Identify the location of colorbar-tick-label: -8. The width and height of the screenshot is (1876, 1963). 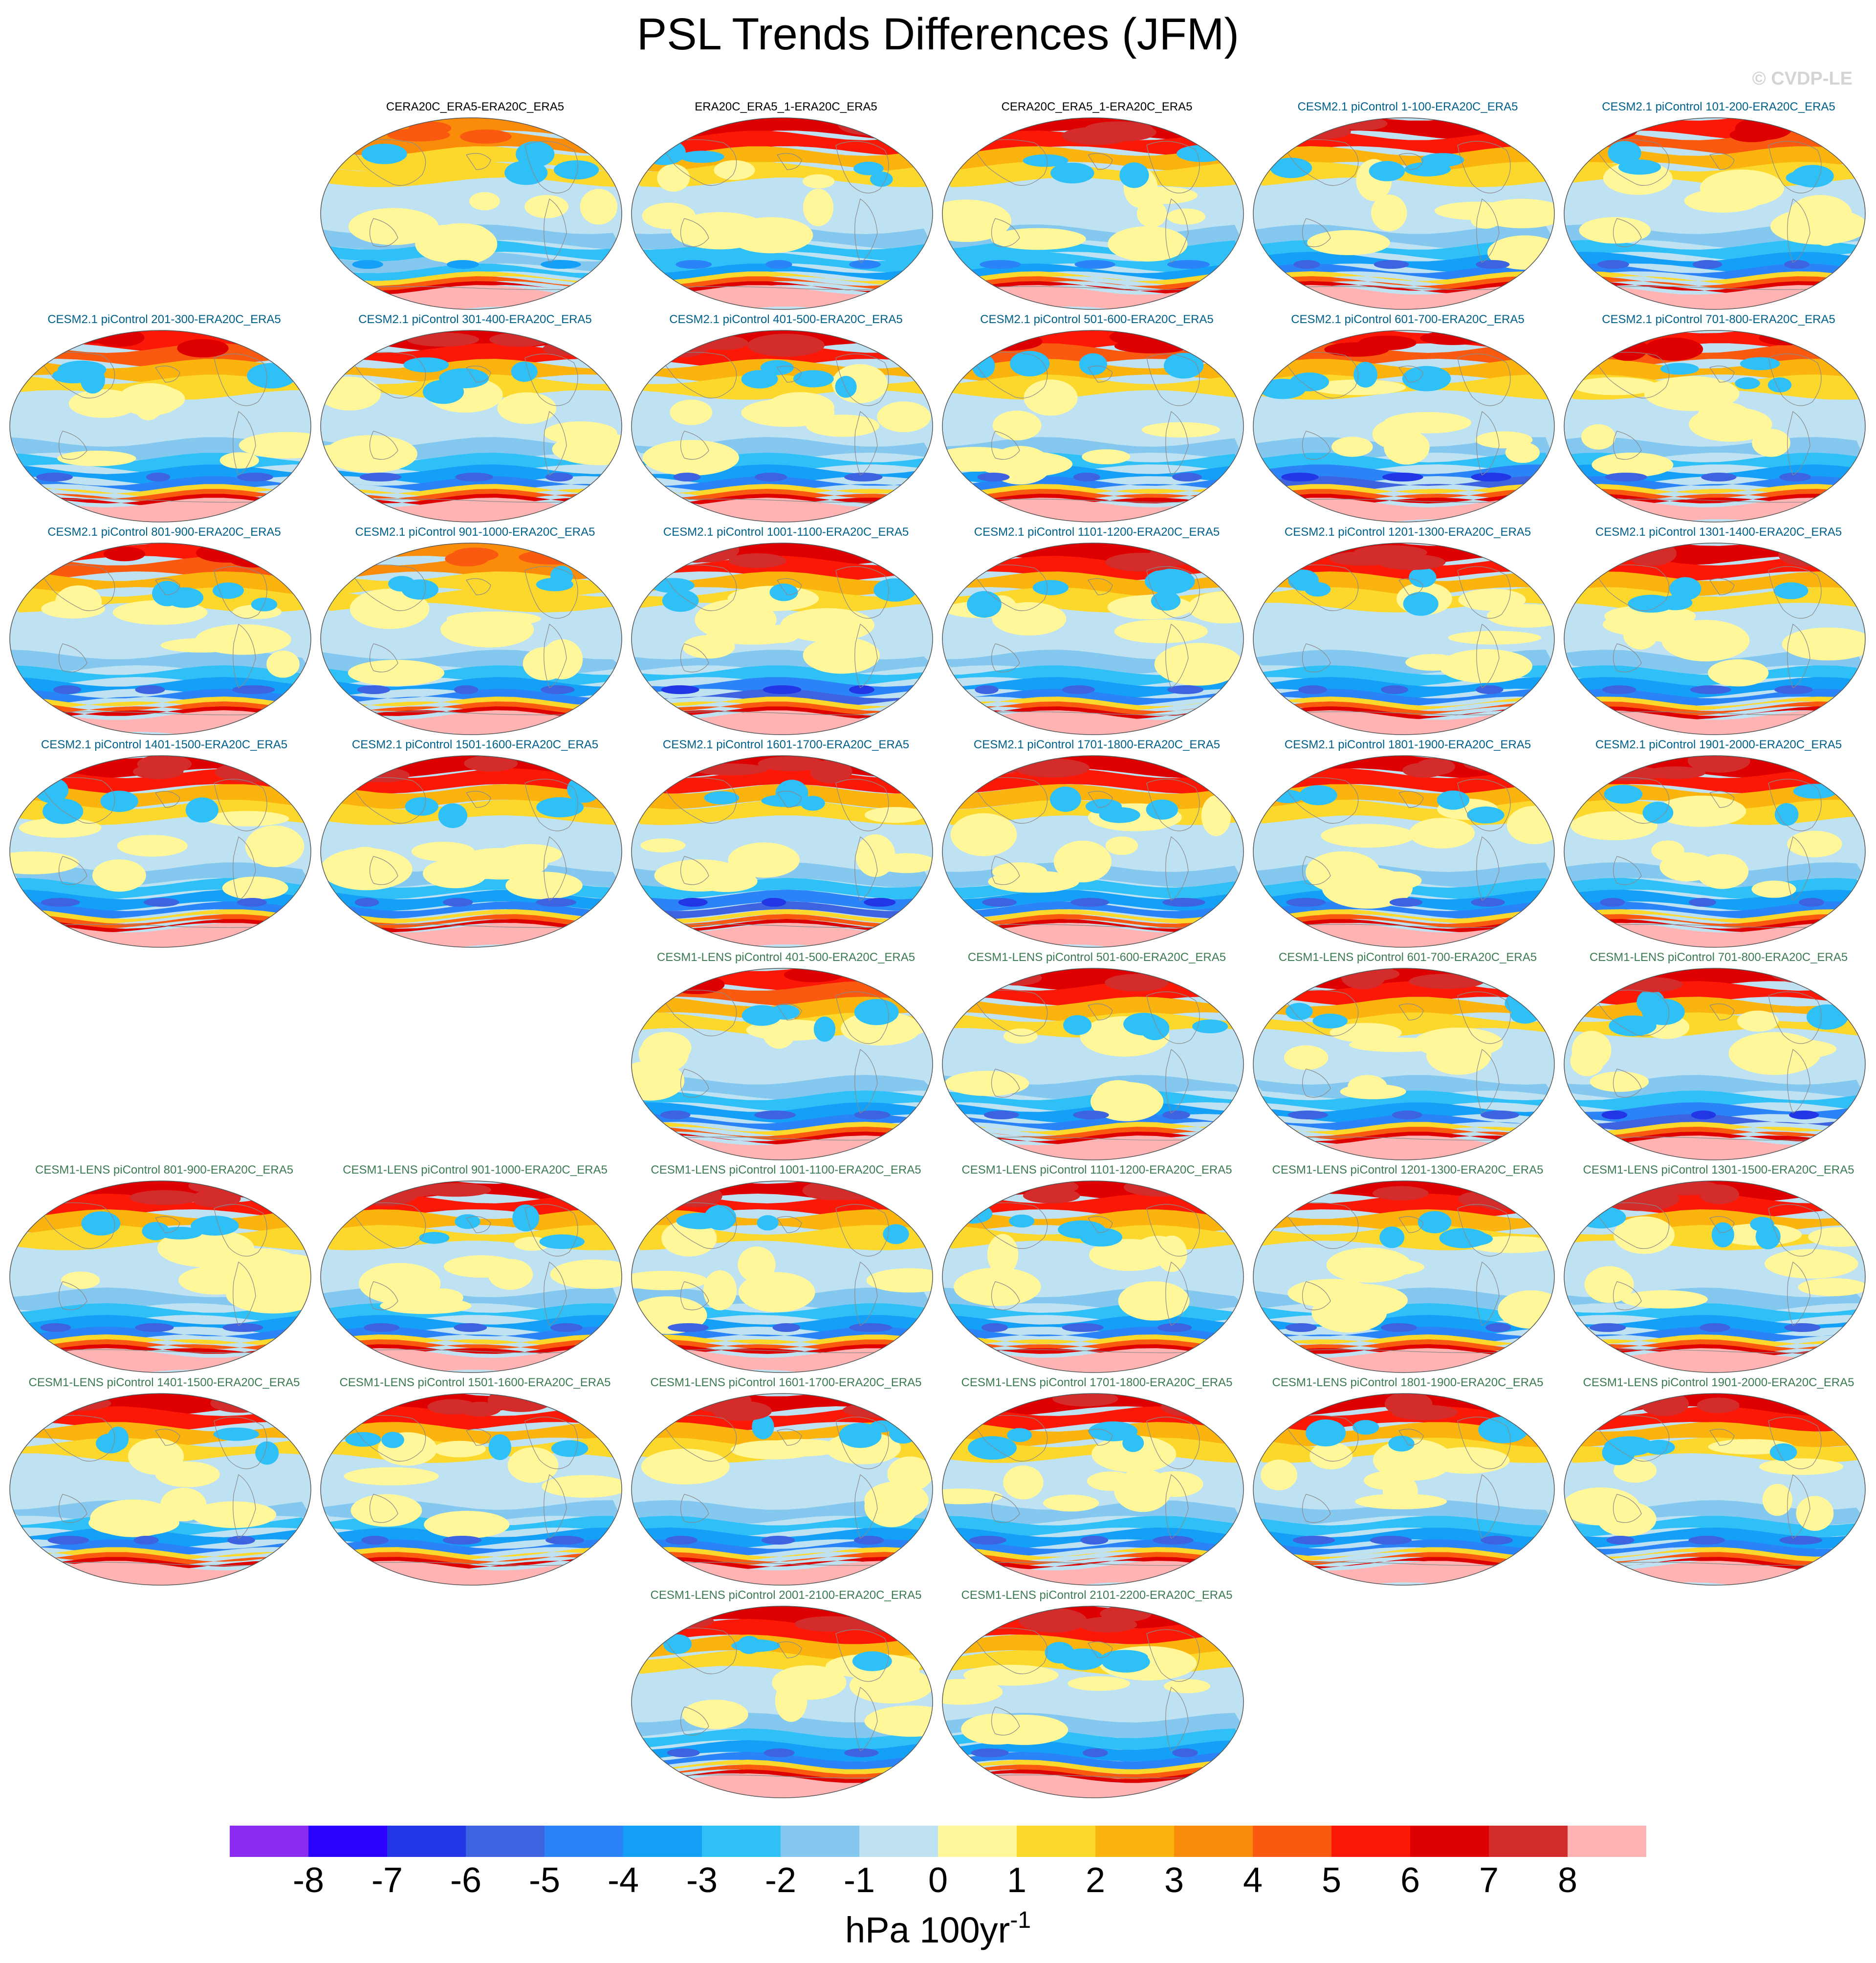
(308, 1880).